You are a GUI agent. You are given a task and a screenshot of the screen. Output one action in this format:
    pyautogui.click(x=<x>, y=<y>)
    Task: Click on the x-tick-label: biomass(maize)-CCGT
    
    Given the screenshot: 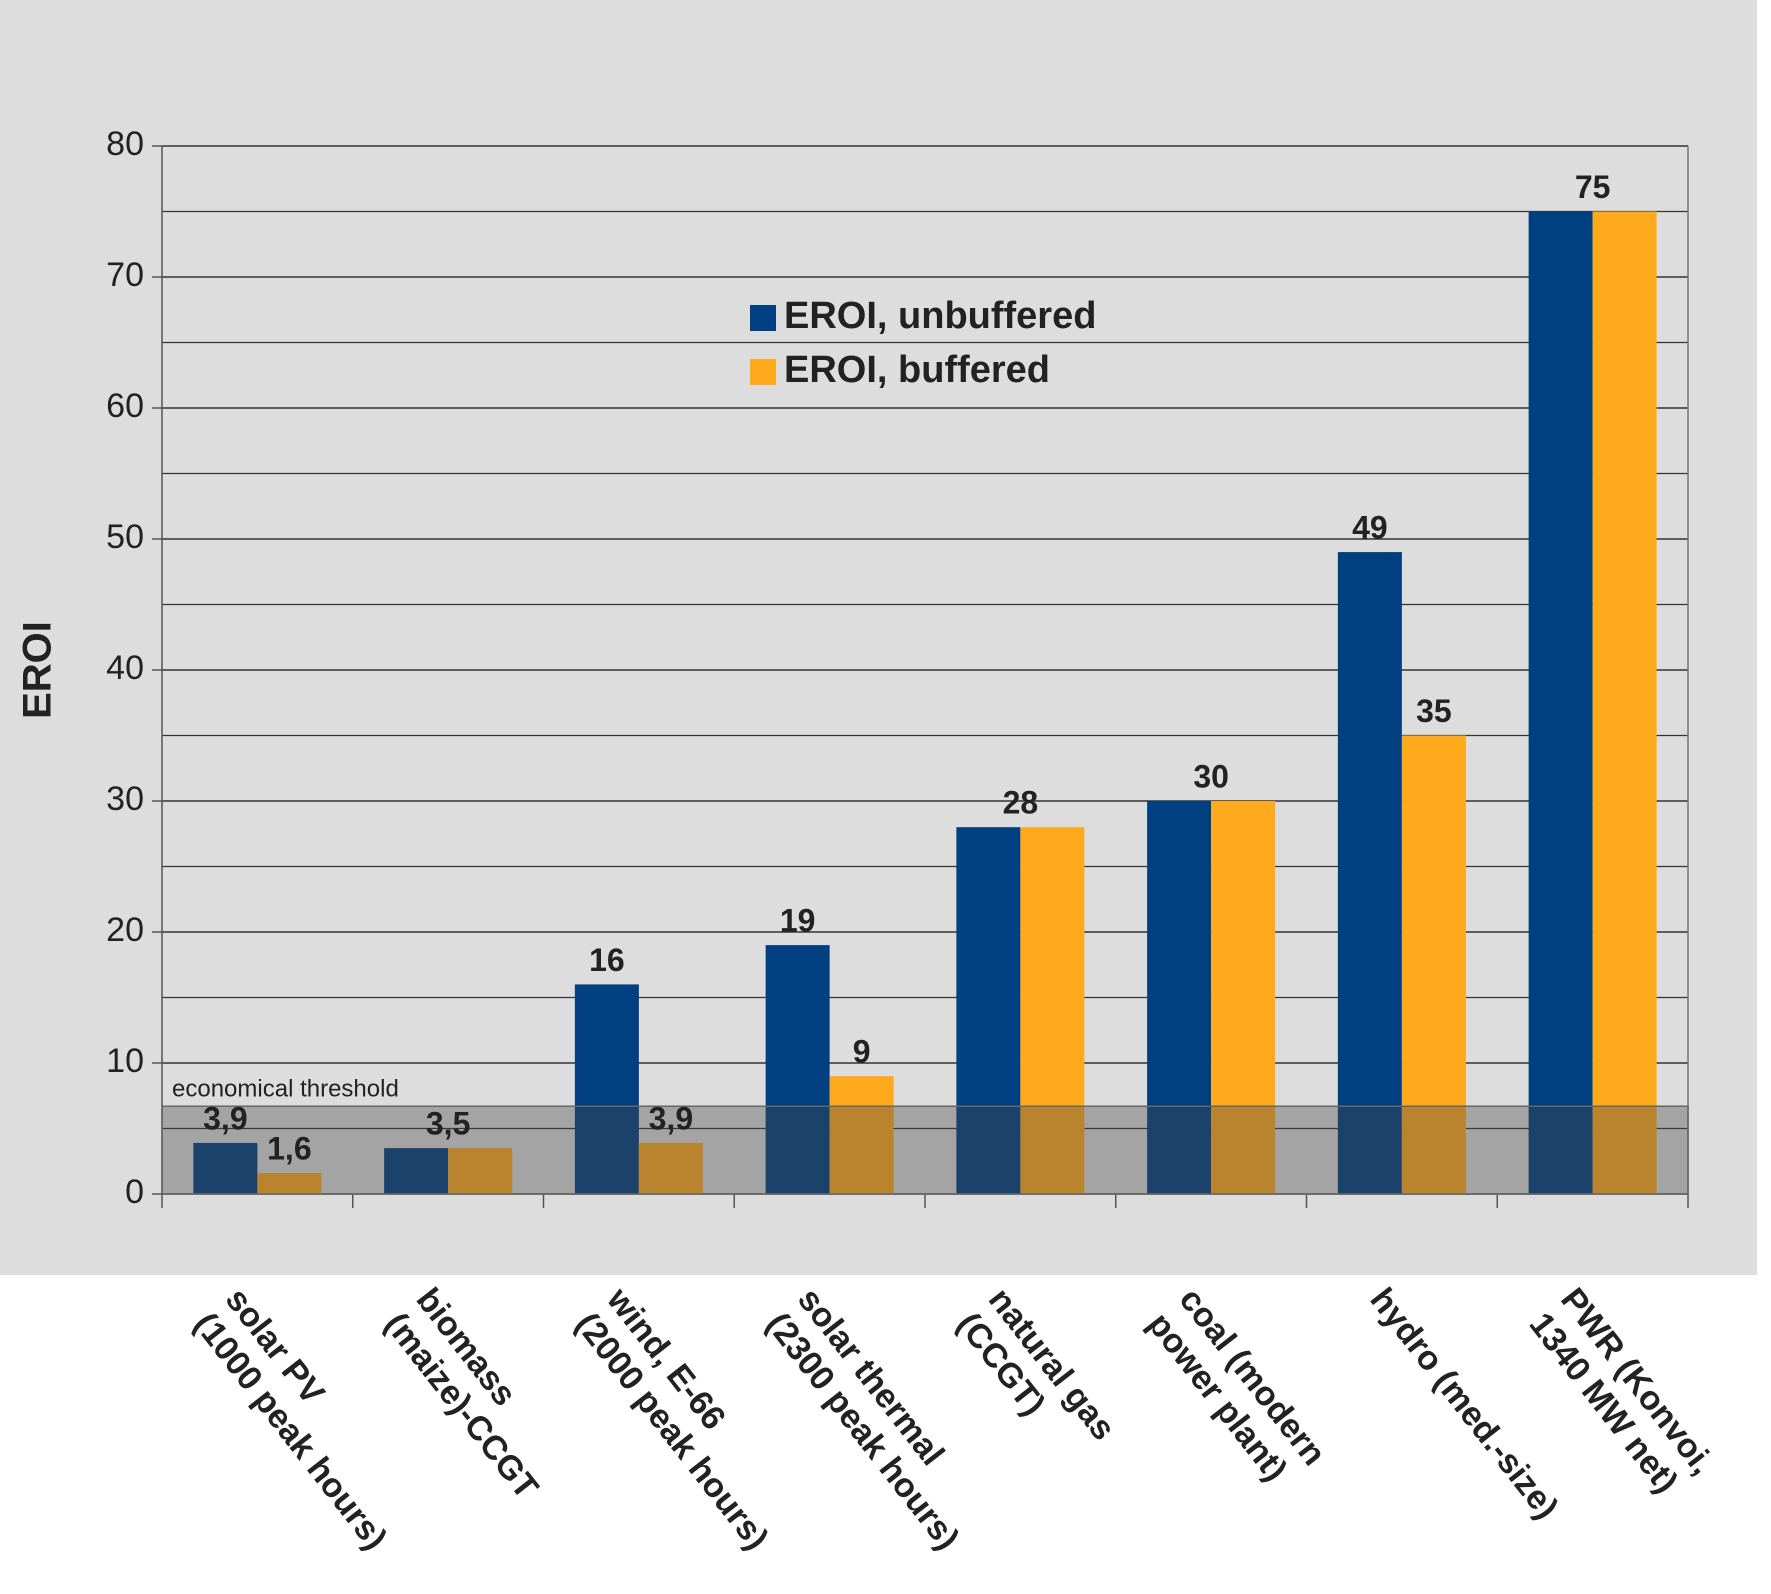 What is the action you would take?
    pyautogui.click(x=477, y=1393)
    